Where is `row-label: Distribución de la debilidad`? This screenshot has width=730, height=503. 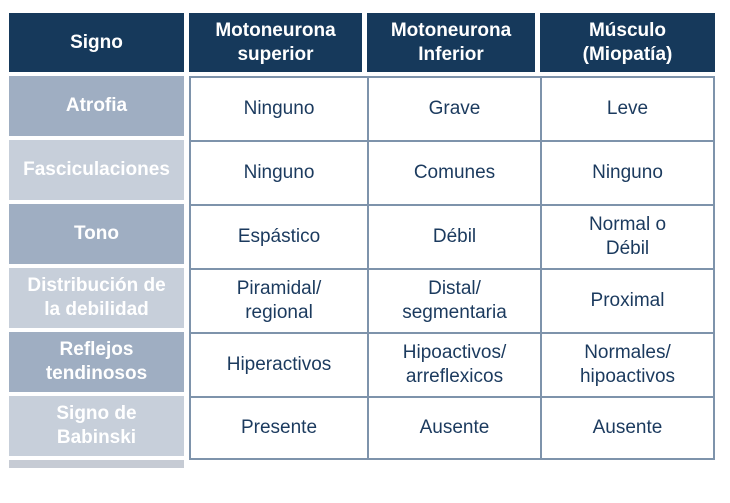 row-label: Distribución de la debilidad is located at coordinates (99, 300).